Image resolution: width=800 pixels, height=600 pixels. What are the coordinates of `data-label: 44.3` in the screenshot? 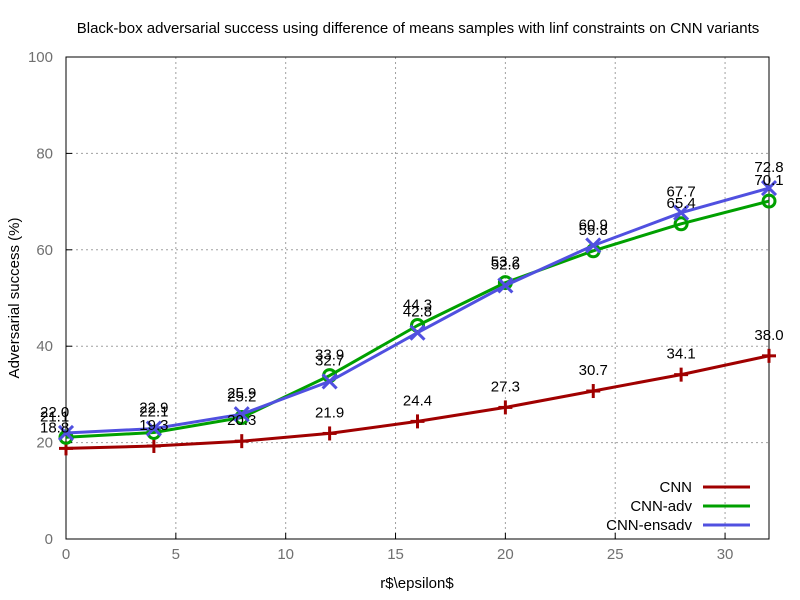 It's located at (417, 304).